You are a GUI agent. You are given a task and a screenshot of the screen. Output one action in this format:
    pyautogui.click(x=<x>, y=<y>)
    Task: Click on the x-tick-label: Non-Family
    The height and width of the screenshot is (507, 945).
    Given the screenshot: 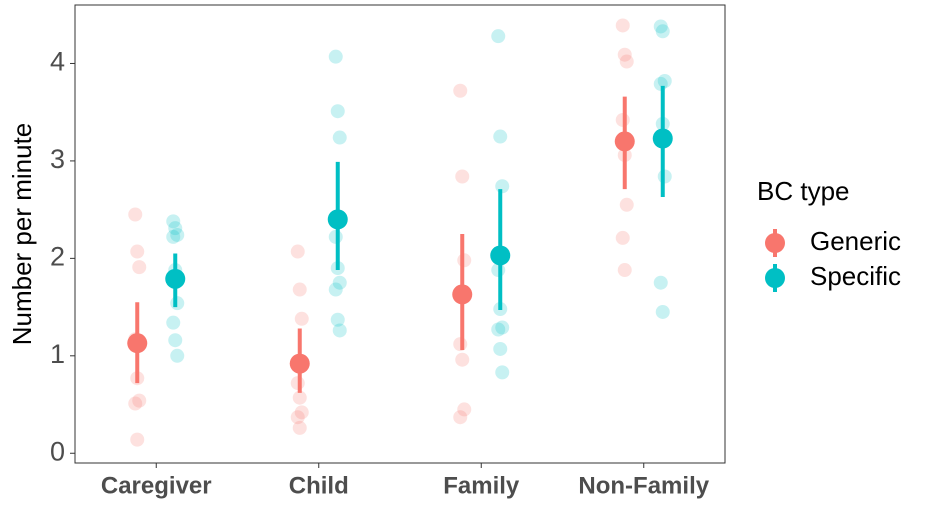 What is the action you would take?
    pyautogui.click(x=643, y=485)
    